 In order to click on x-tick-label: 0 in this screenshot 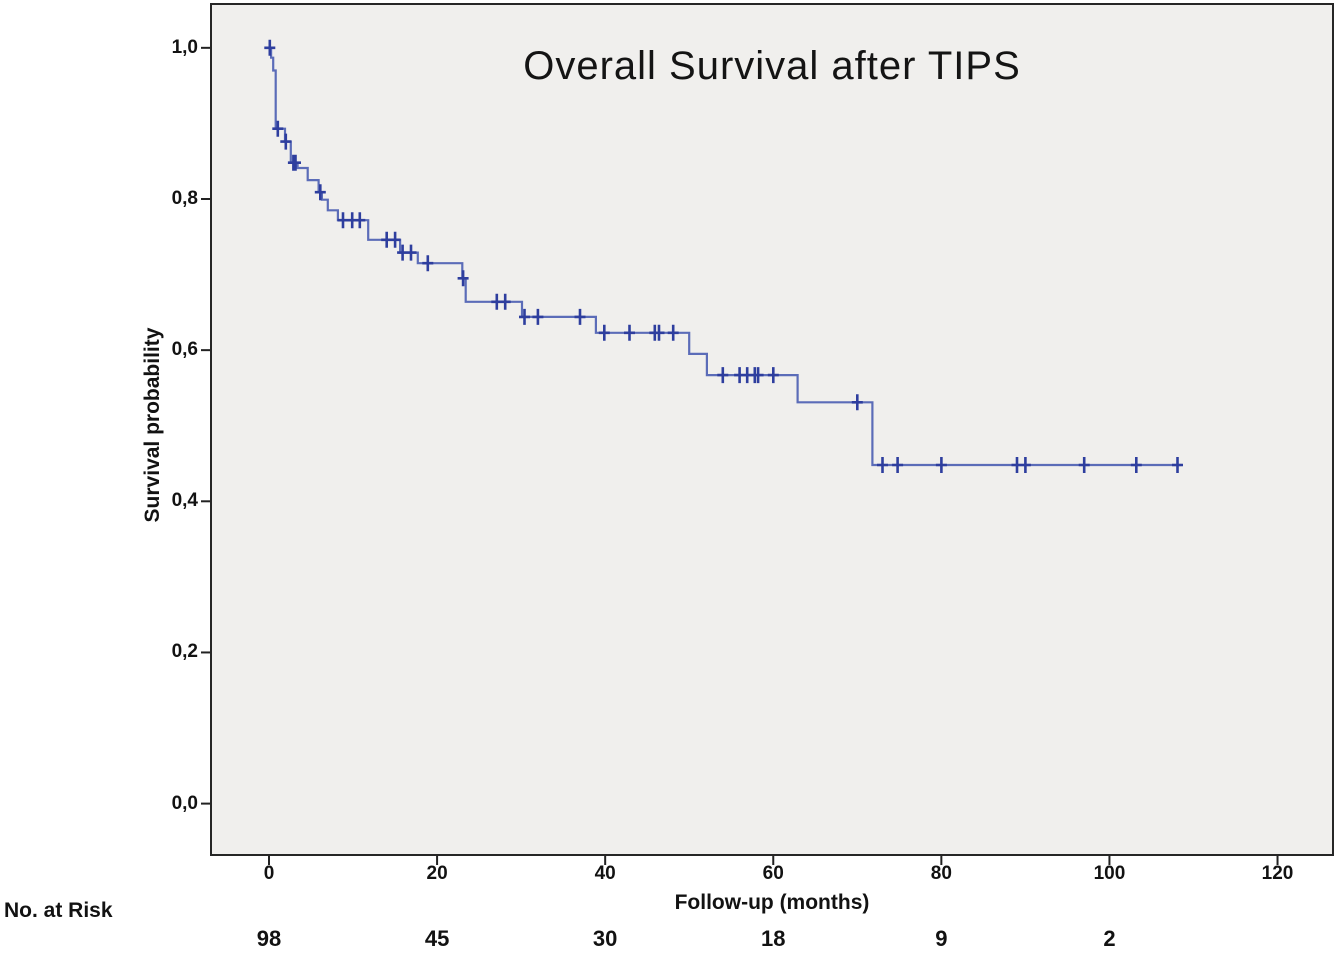, I will do `click(269, 873)`.